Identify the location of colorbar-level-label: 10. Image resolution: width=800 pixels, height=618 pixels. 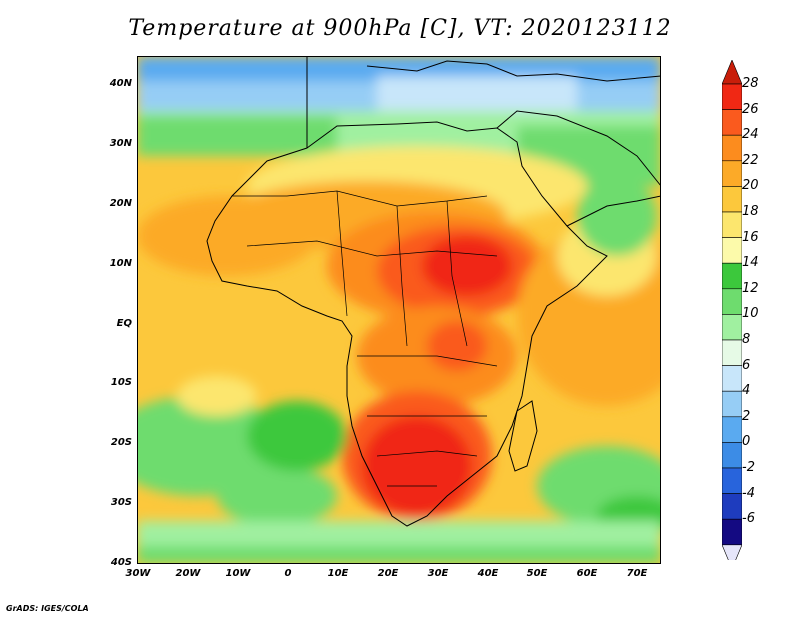
(750, 314).